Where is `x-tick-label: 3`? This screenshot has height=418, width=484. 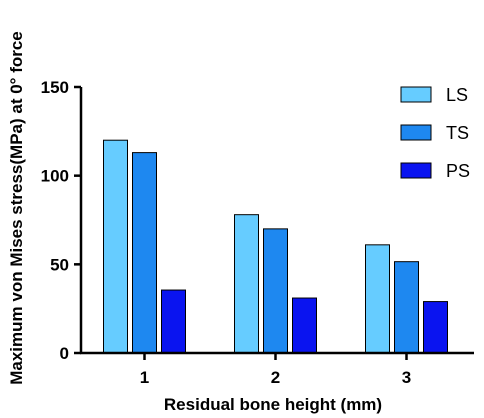 x-tick-label: 3 is located at coordinates (406, 377).